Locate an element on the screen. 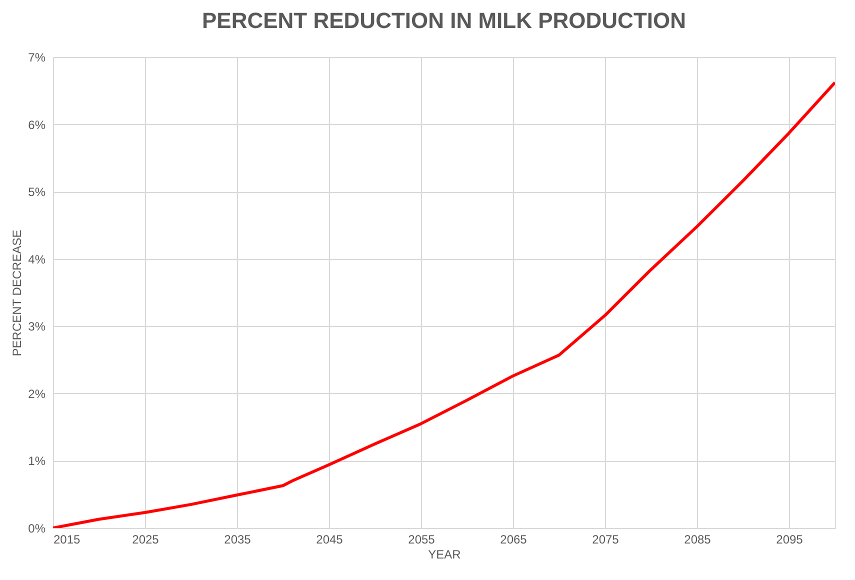  y-tick-label: 0% is located at coordinates (37, 529).